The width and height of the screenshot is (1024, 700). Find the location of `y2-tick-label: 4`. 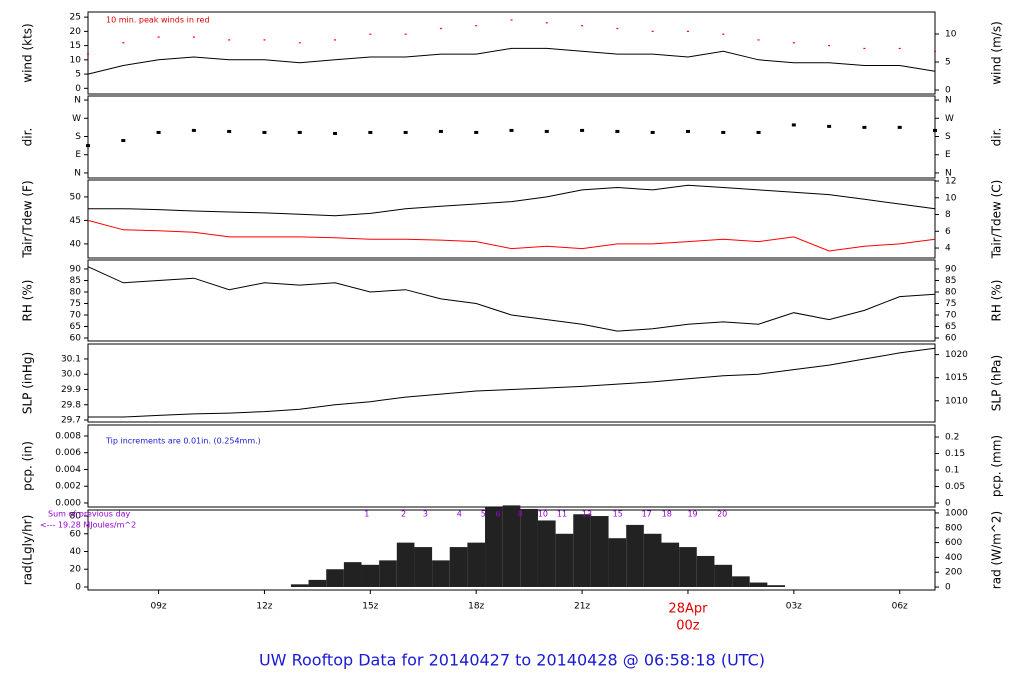

y2-tick-label: 4 is located at coordinates (948, 249).